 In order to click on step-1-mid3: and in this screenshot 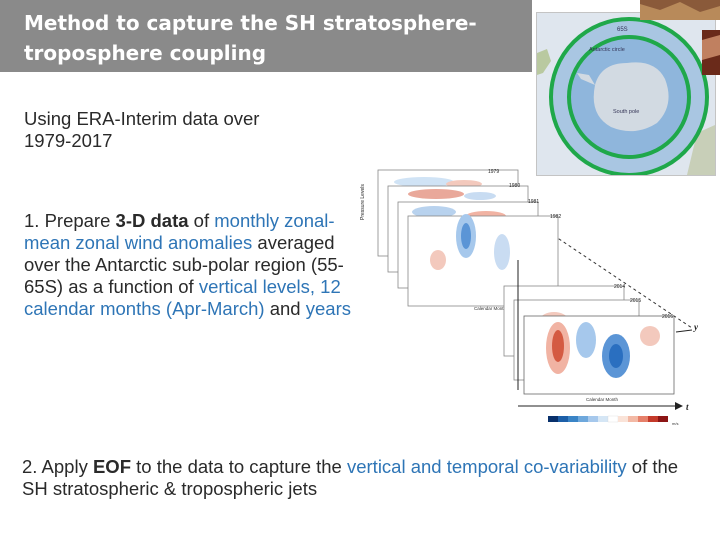, I will do `click(285, 308)`.